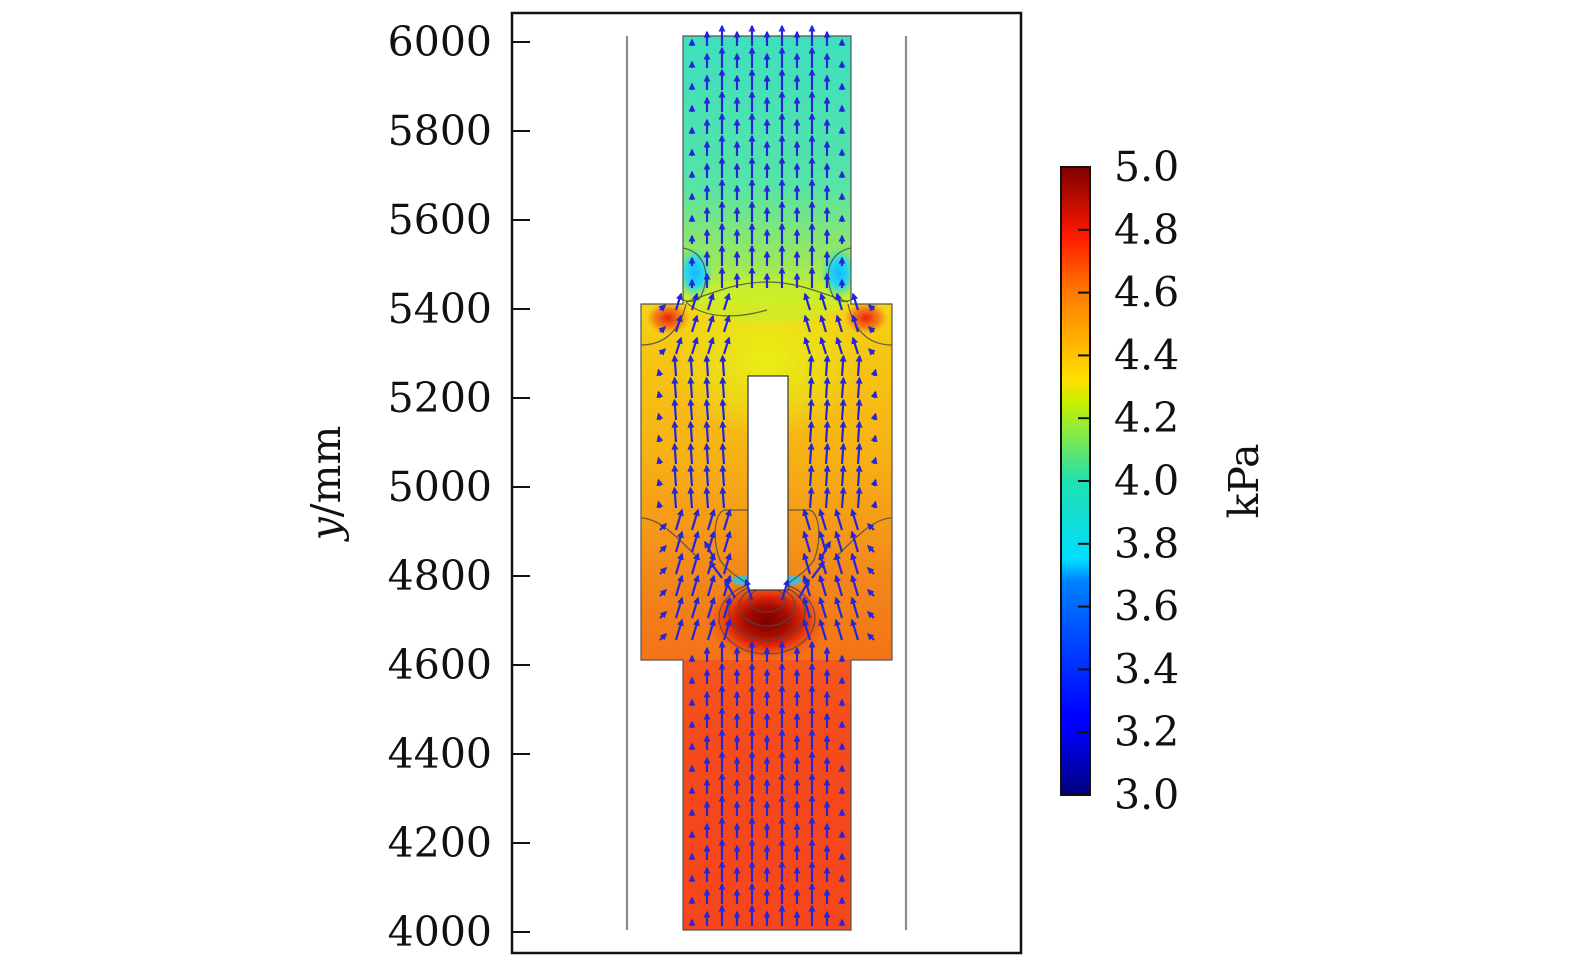  Describe the element at coordinates (440, 843) in the screenshot. I see `y-tick-label: 4200` at that location.